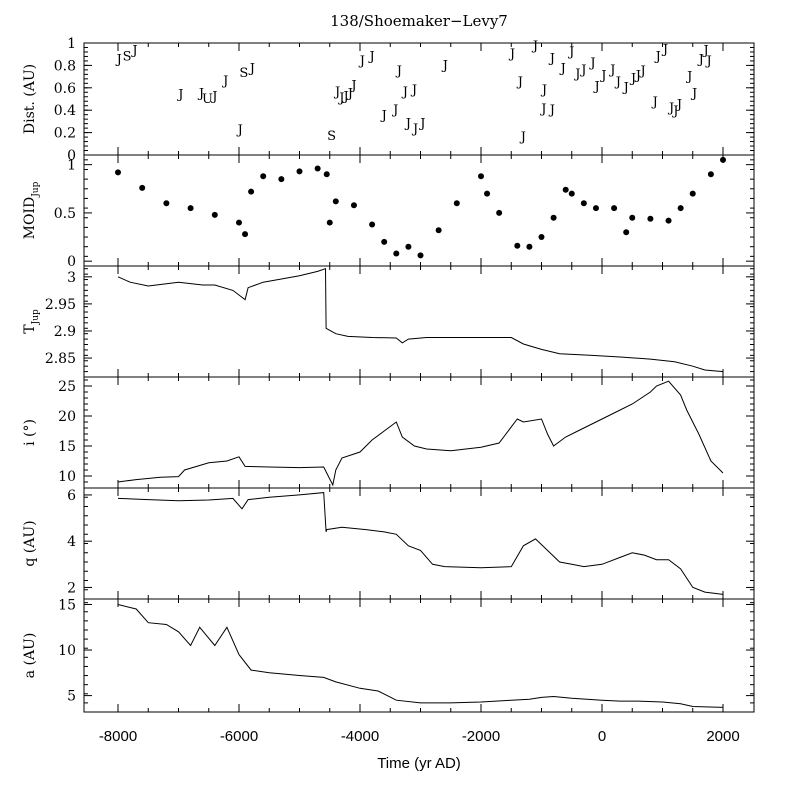 The width and height of the screenshot is (797, 797). I want to click on series-line-incl, so click(420, 433).